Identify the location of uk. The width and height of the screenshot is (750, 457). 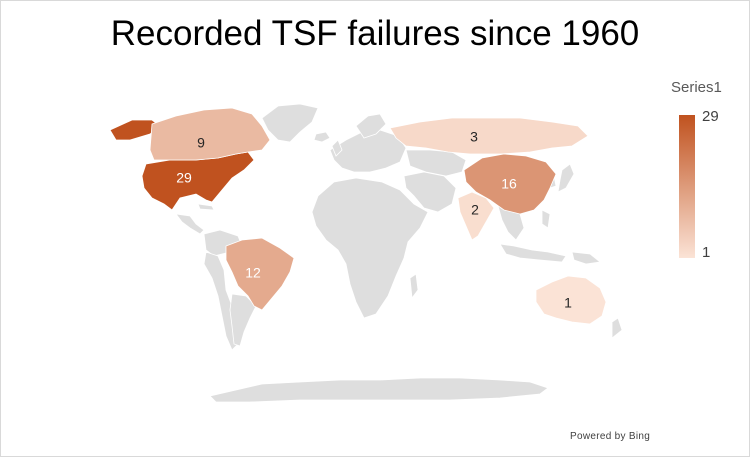
(337, 148).